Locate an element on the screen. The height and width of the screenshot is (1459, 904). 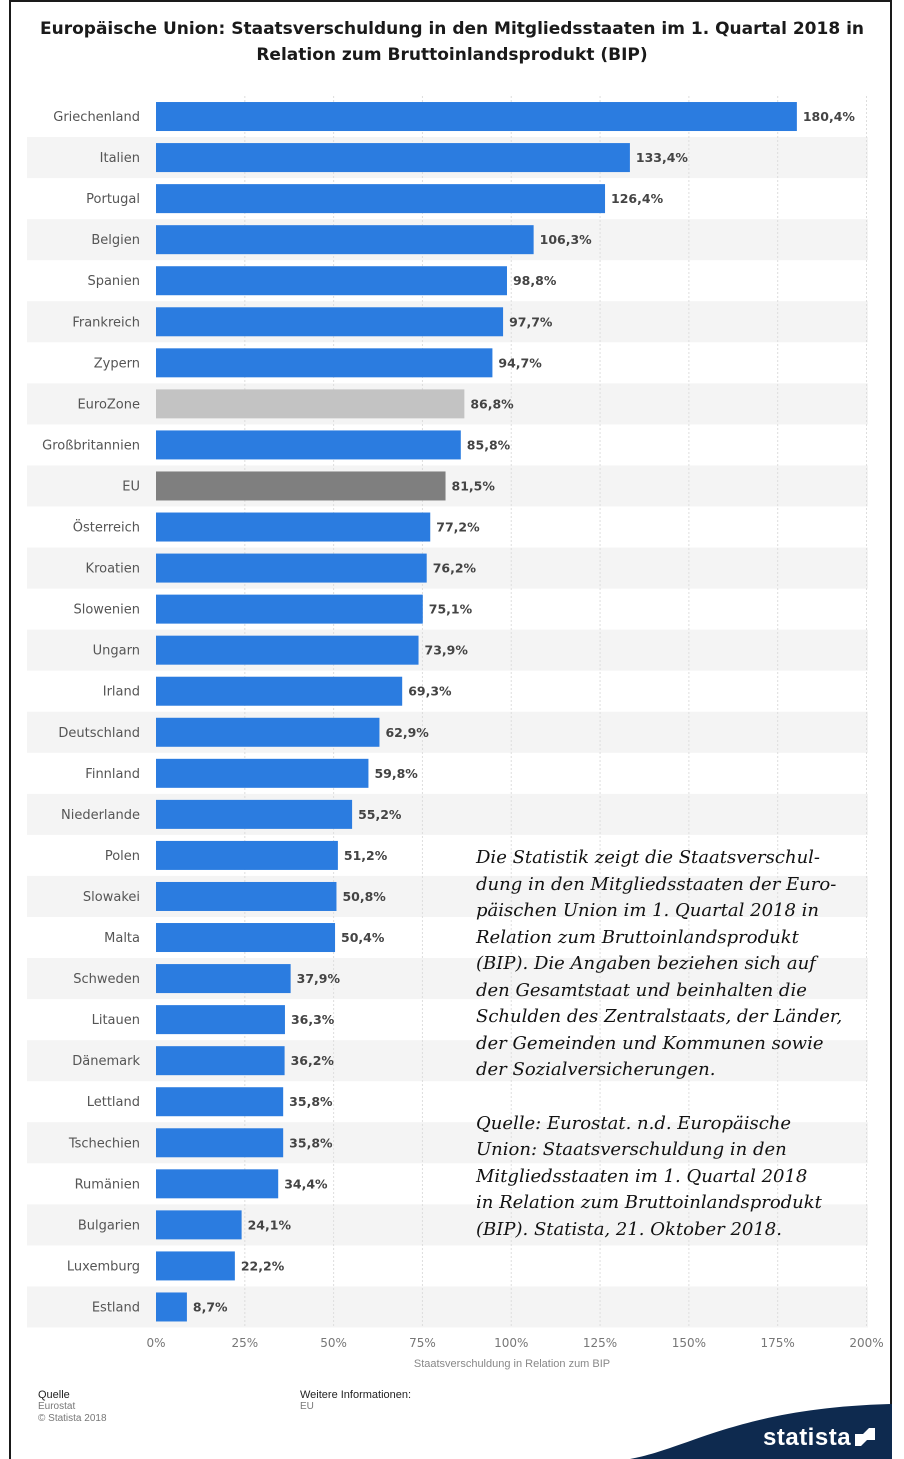
value-label: 62,9% is located at coordinates (407, 732).